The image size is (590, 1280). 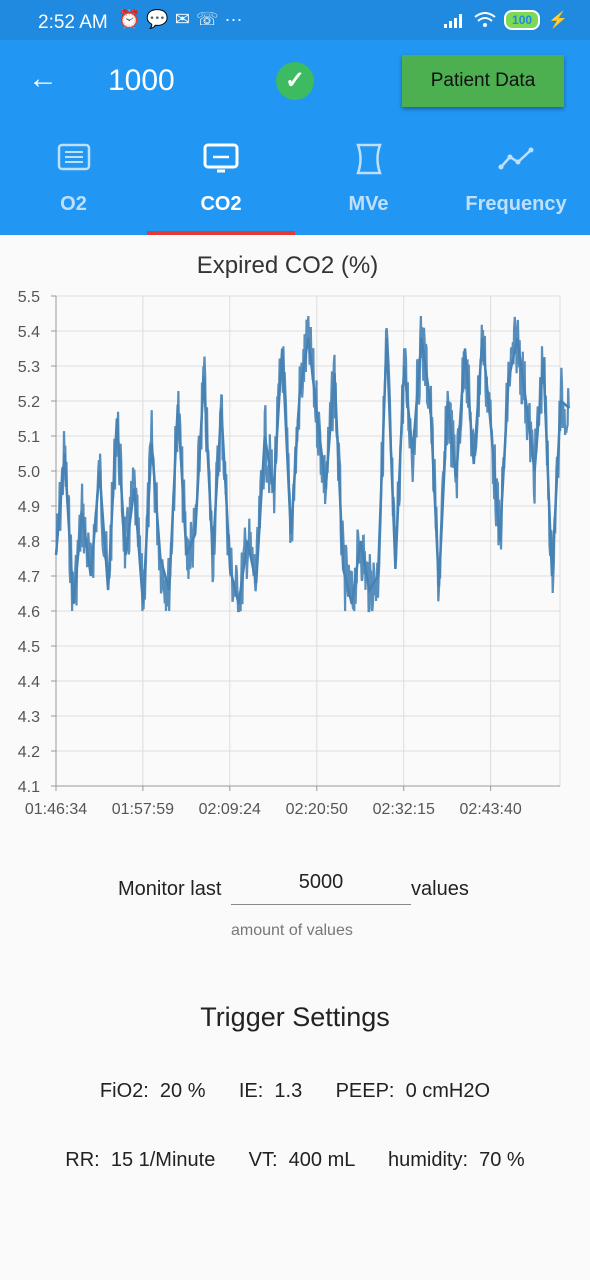 What do you see at coordinates (73, 22) in the screenshot?
I see `status-time: 2:52 AM` at bounding box center [73, 22].